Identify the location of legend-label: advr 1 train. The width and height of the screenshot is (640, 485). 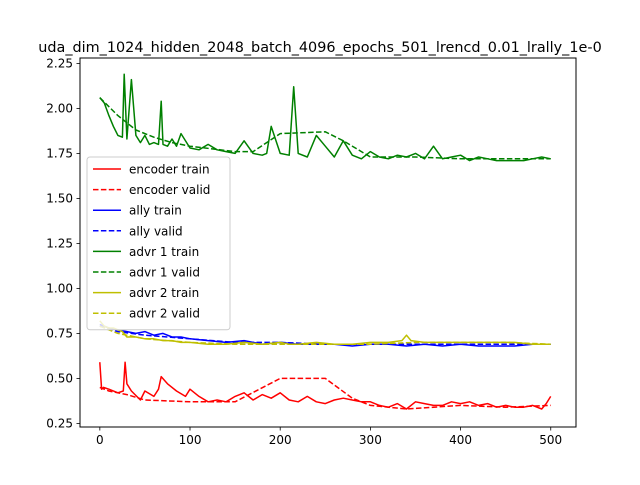
(164, 252).